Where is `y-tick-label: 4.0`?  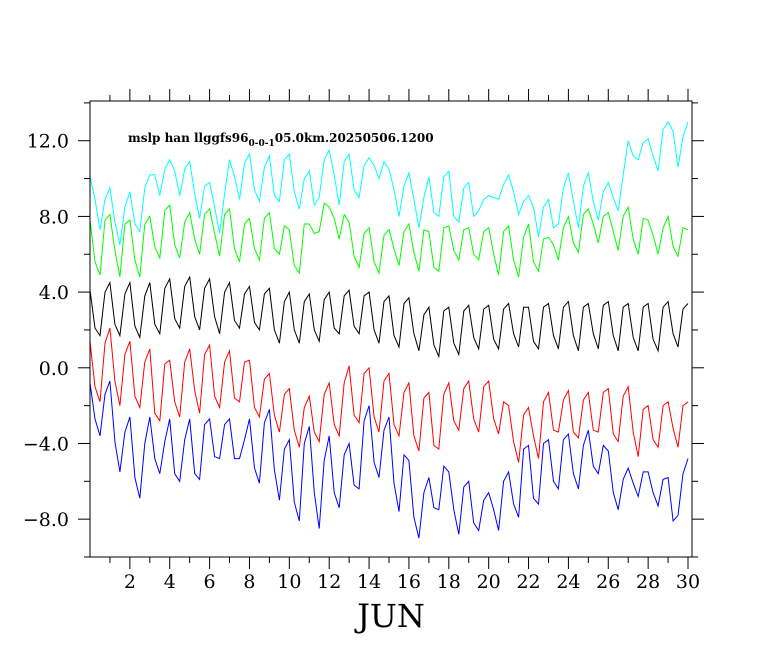
y-tick-label: 4.0 is located at coordinates (54, 293).